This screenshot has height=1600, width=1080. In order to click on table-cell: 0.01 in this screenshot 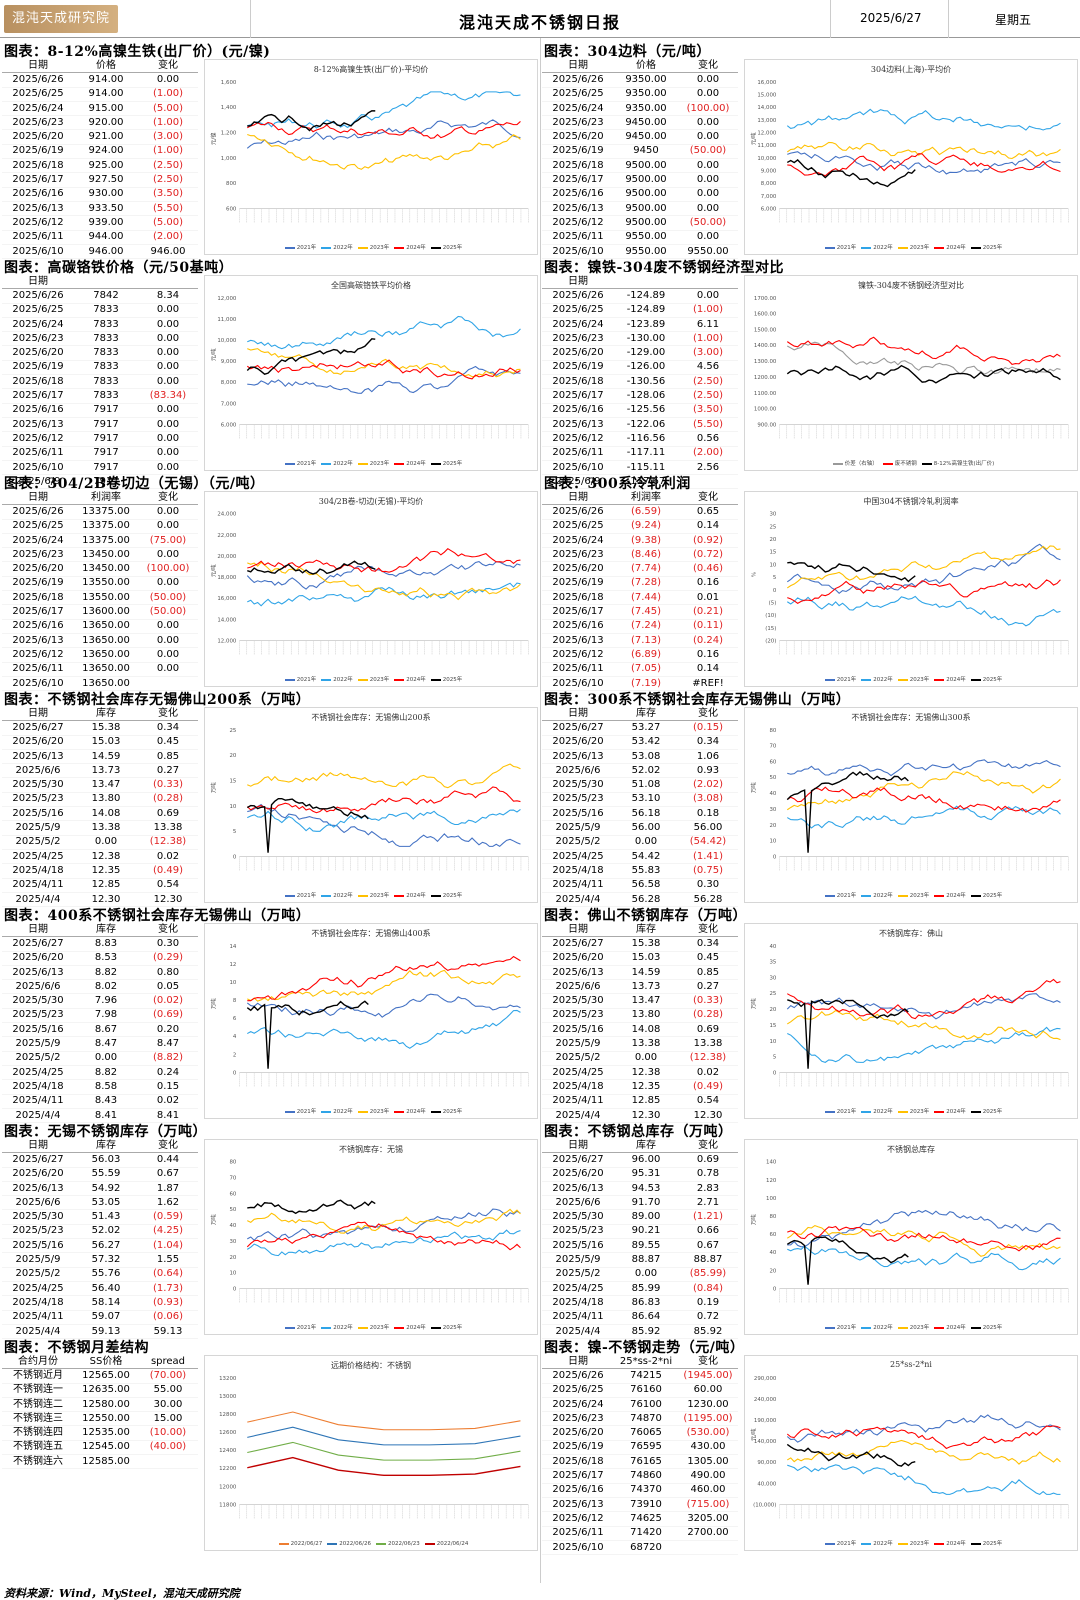, I will do `click(708, 597)`.